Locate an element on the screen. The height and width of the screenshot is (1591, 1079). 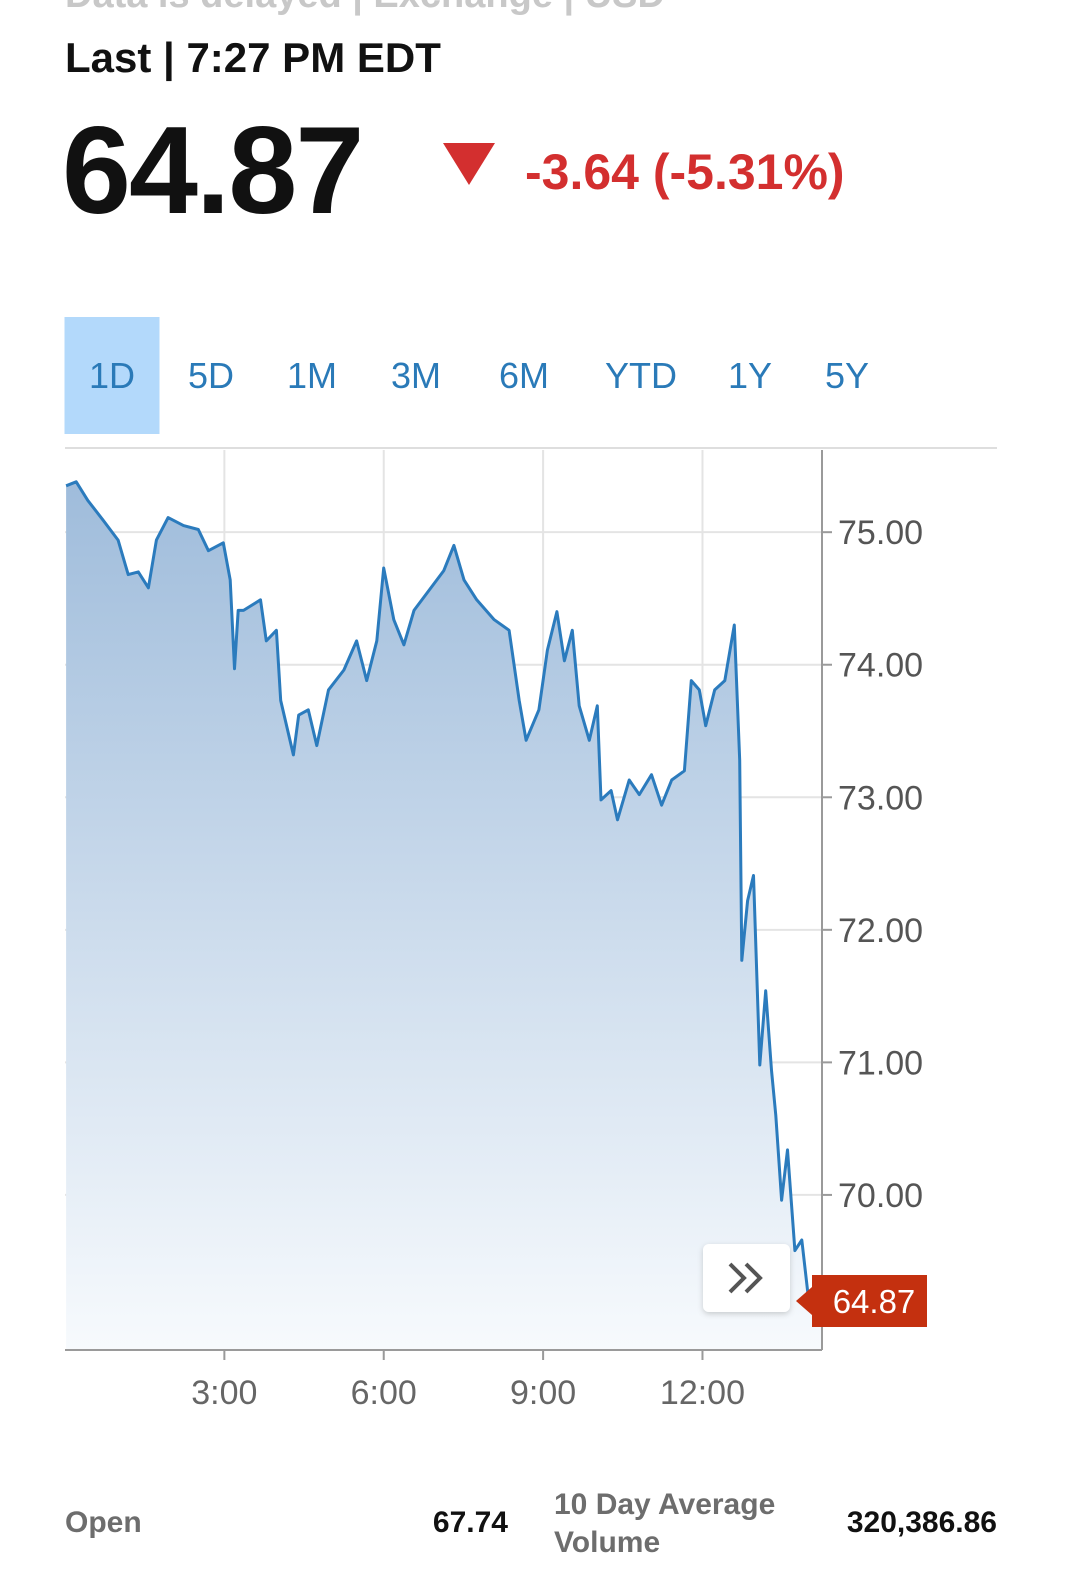
y-tick-label: 74.00 is located at coordinates (880, 666).